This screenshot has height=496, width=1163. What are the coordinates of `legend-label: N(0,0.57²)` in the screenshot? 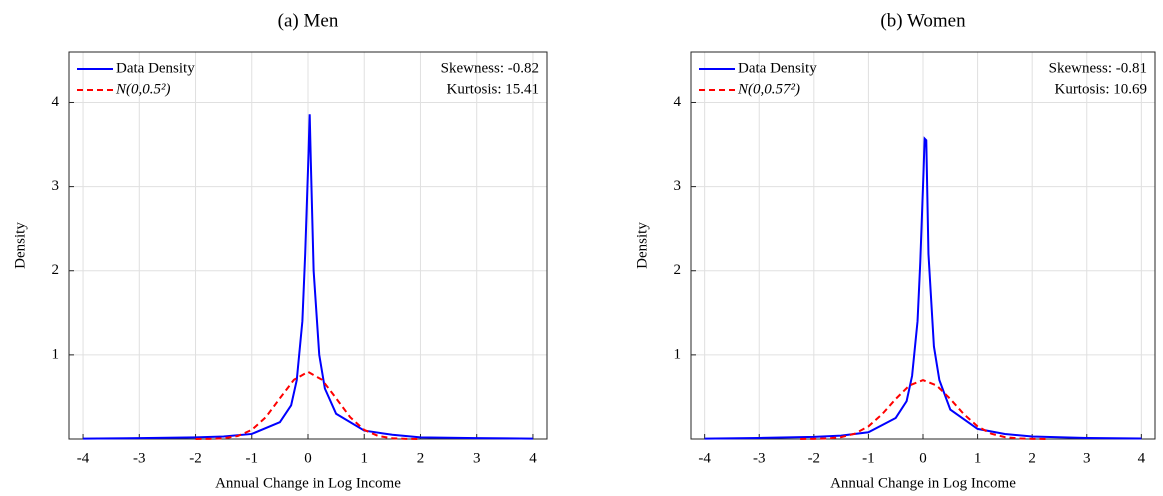 It's located at (768, 89).